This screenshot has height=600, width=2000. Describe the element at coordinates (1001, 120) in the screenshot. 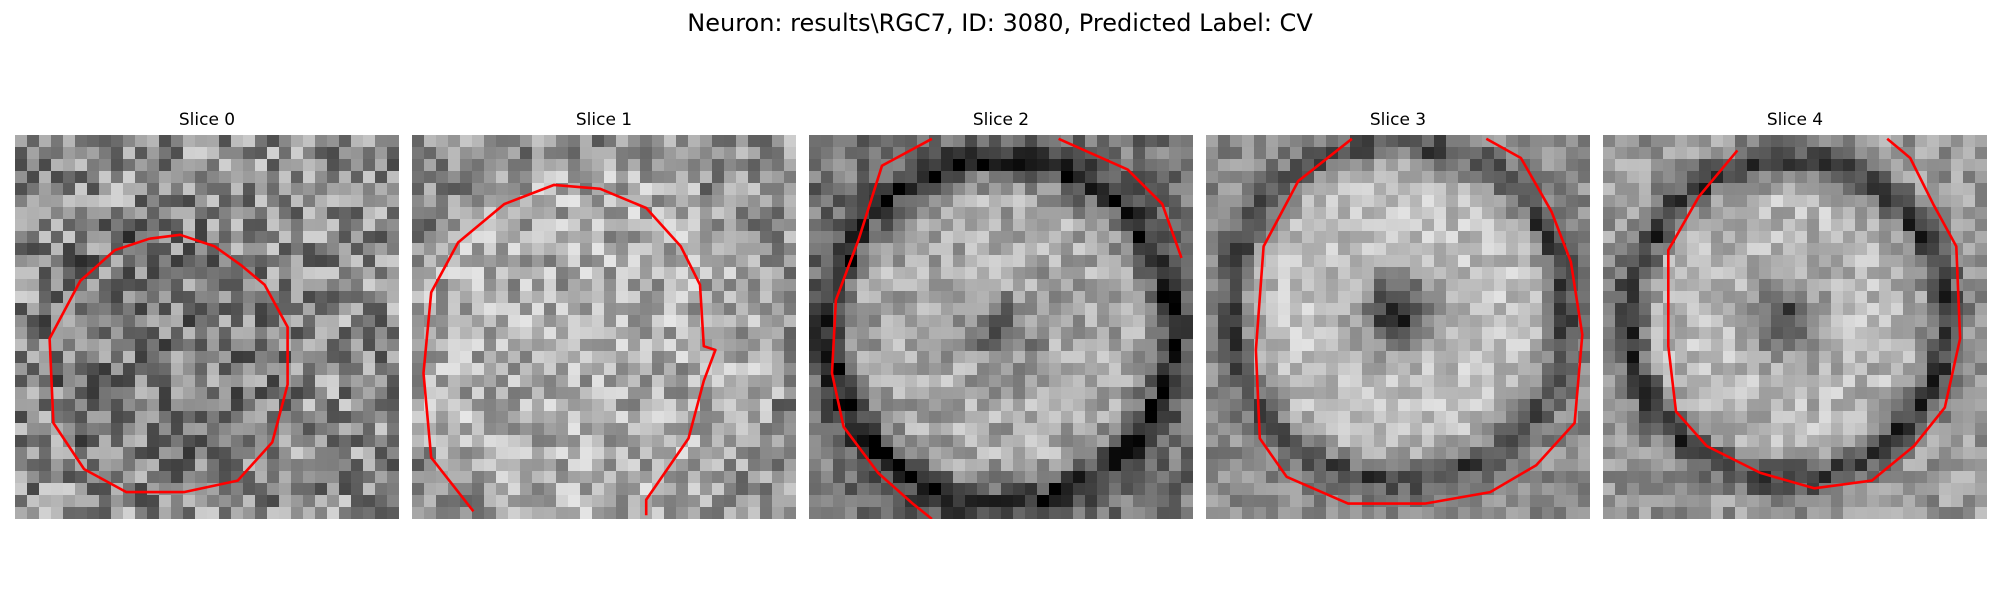

I see `slice-title-2: Slice 2` at that location.